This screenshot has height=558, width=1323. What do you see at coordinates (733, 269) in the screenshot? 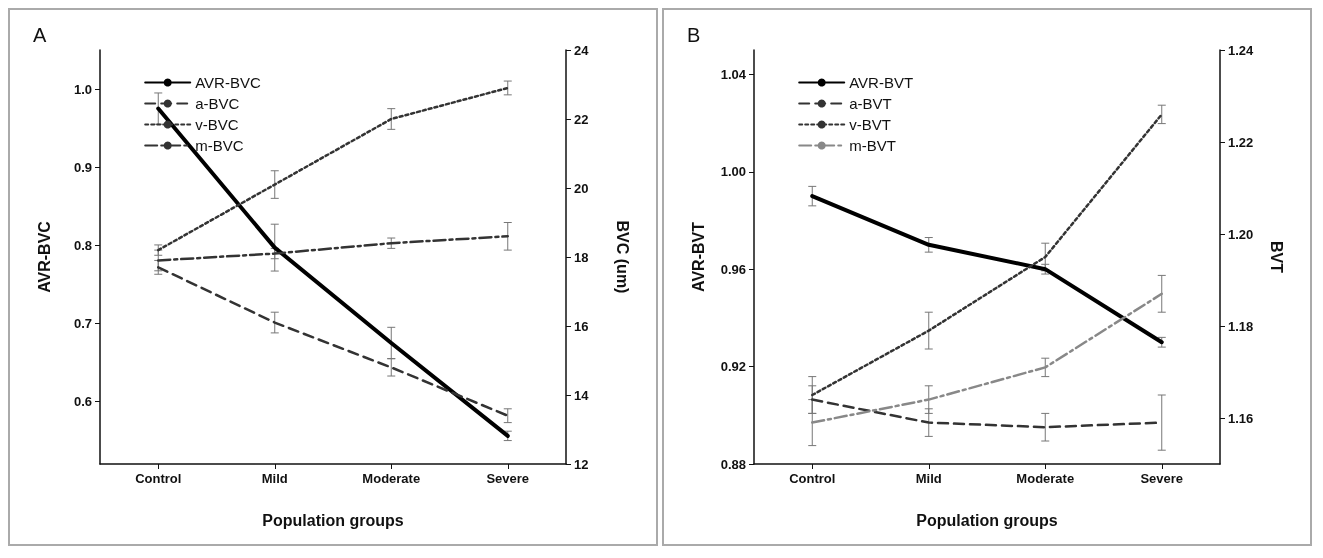
I see `y-tick-label: 0.96` at bounding box center [733, 269].